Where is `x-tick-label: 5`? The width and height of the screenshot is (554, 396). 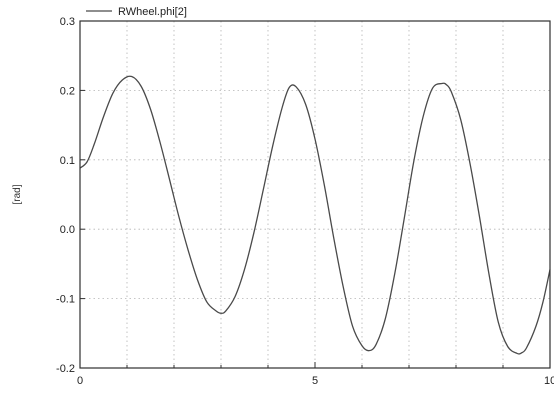
x-tick-label: 5 is located at coordinates (315, 381).